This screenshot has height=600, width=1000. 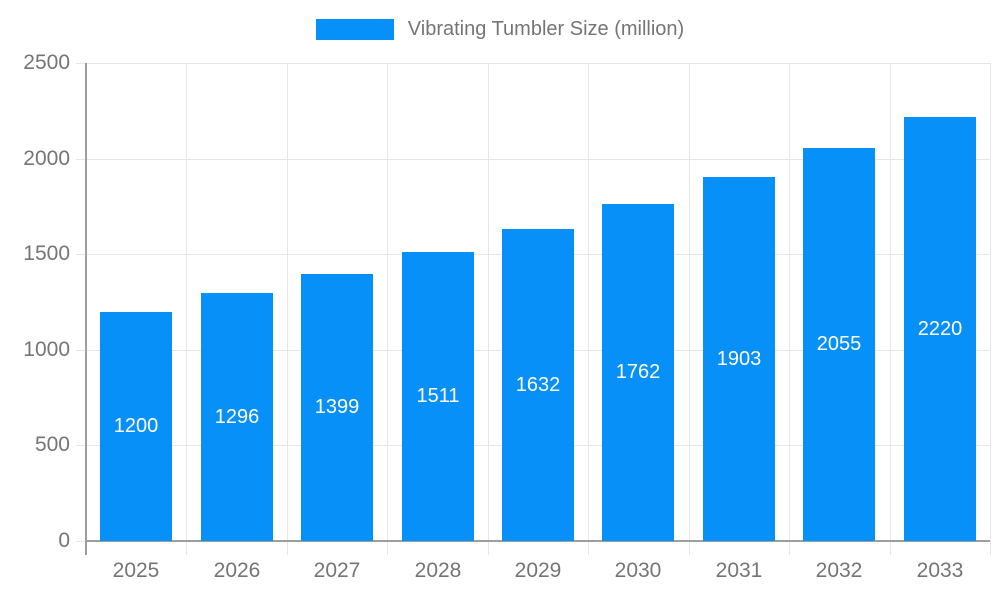 I want to click on bar-2027: 1399, so click(x=337, y=407).